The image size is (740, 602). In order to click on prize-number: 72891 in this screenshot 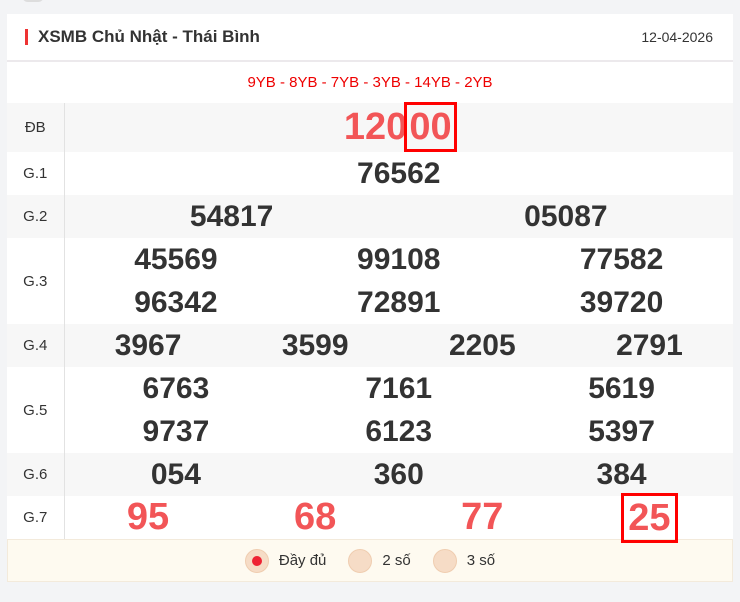, I will do `click(399, 302)`.